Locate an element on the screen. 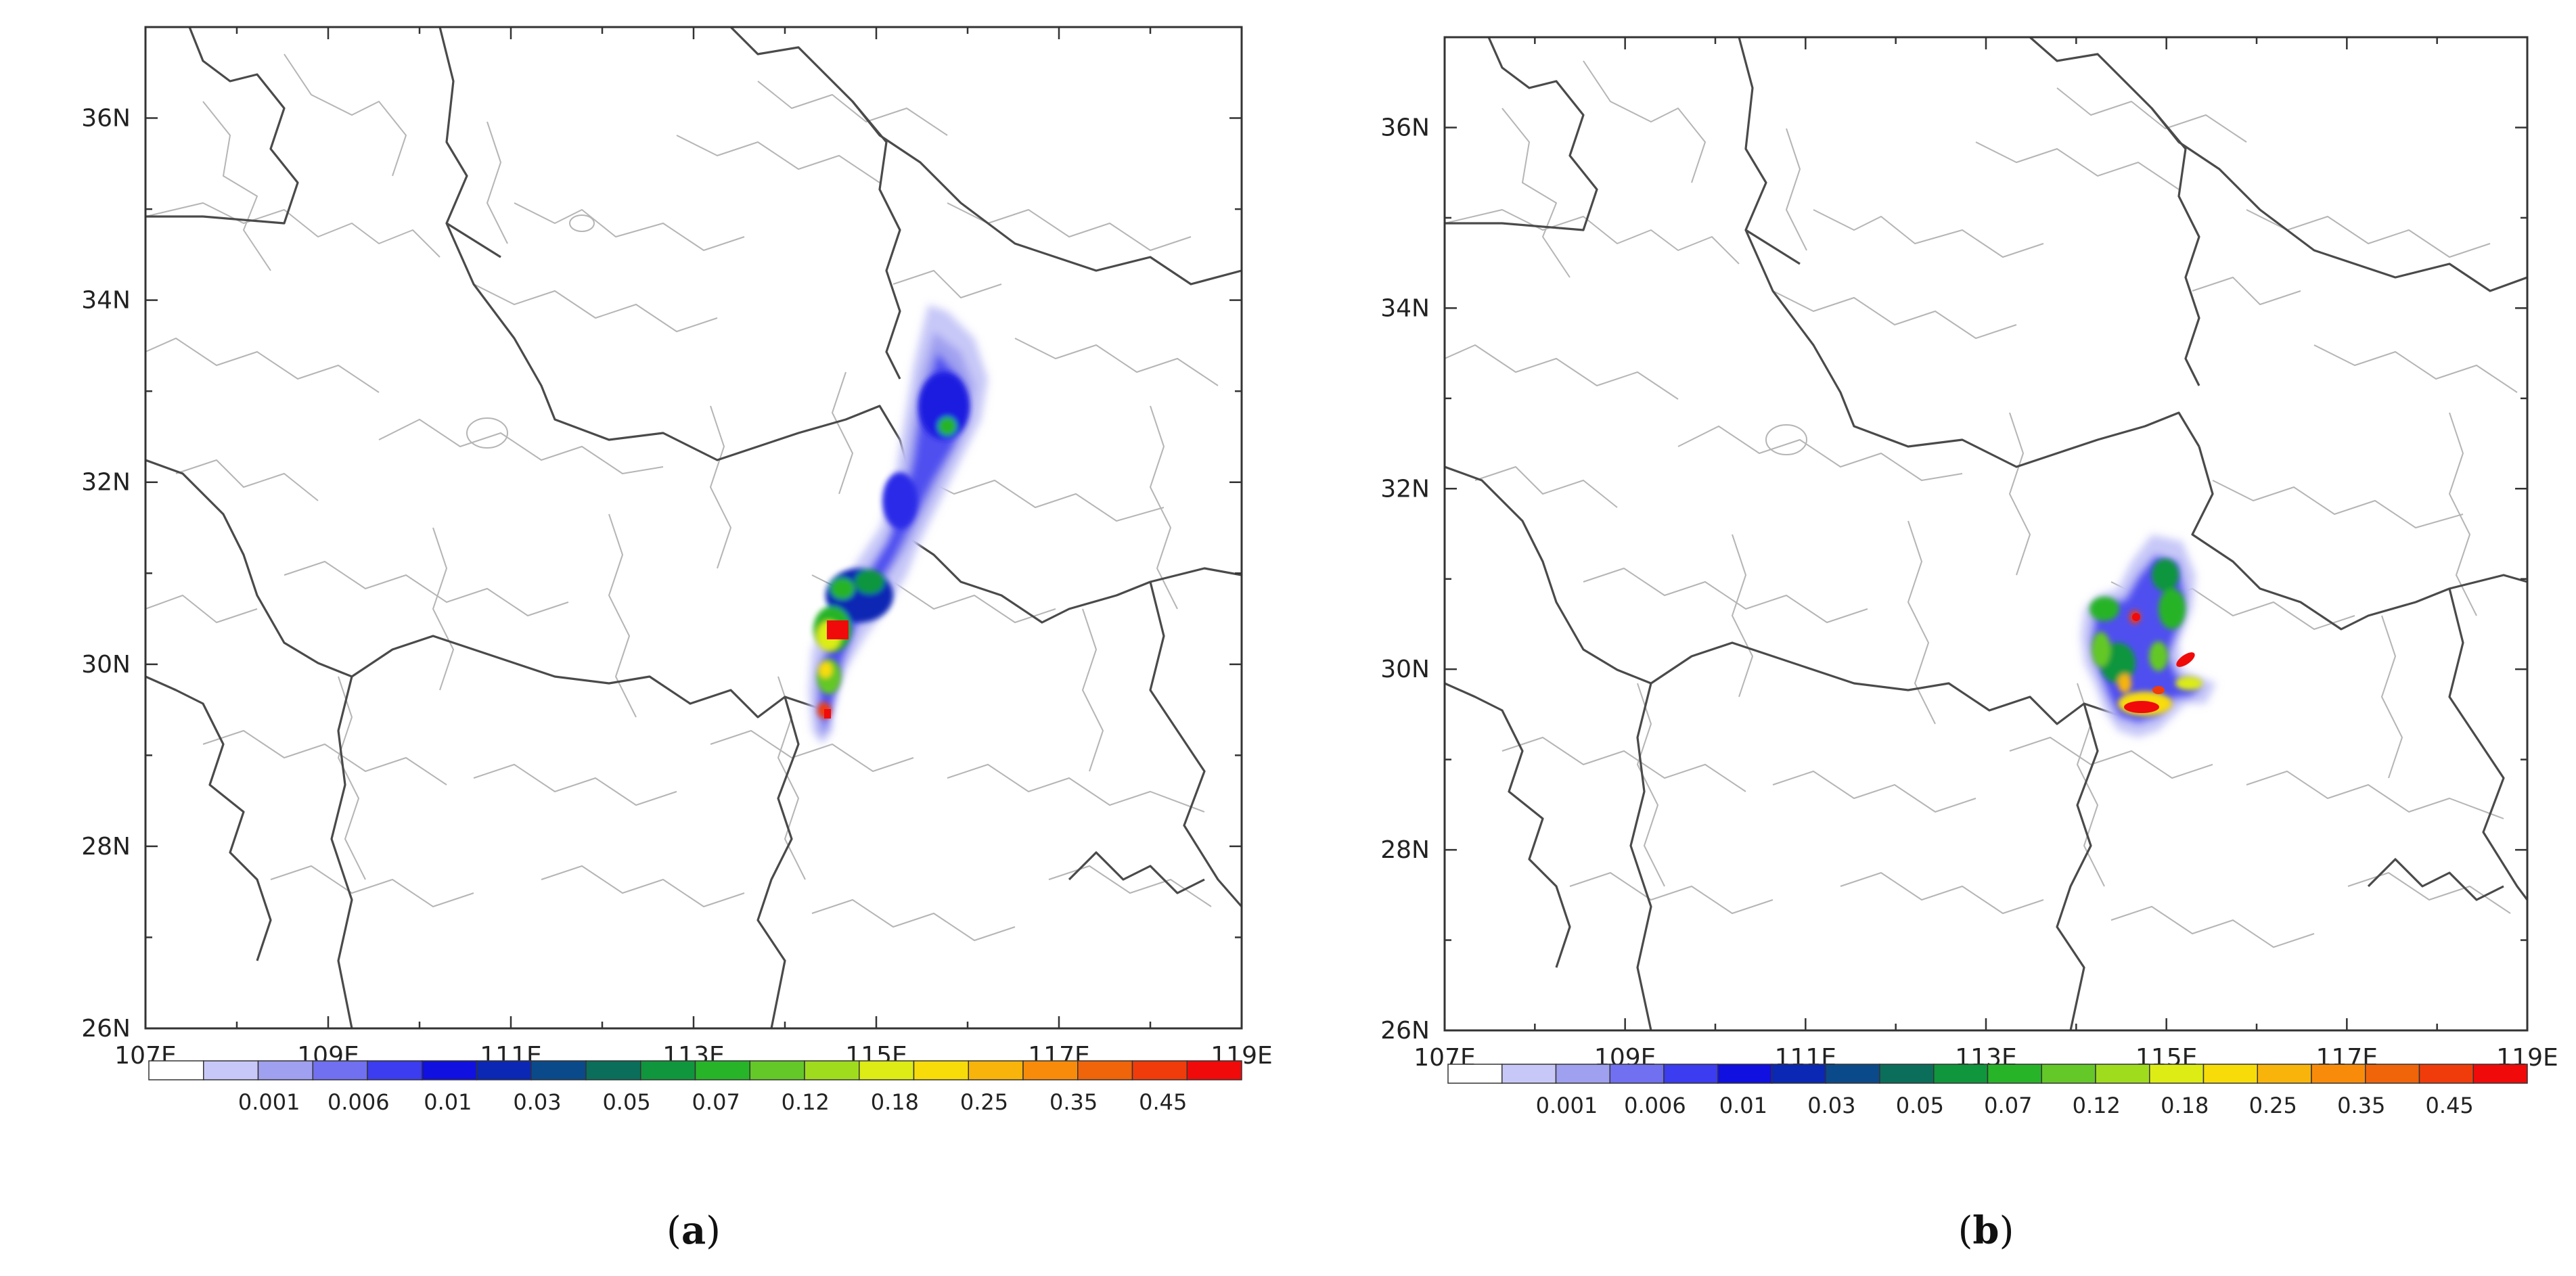 The width and height of the screenshot is (2576, 1276). plume-b is located at coordinates (2148, 635).